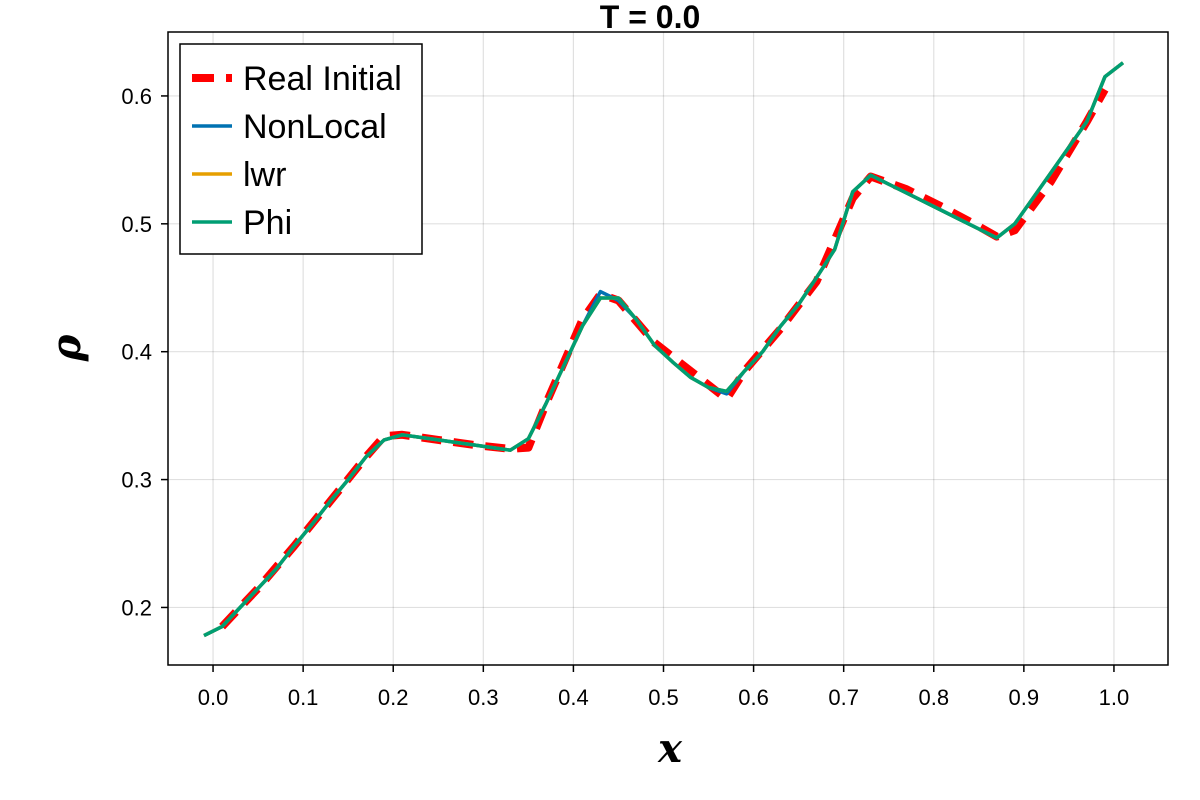 The width and height of the screenshot is (1200, 800). What do you see at coordinates (483, 697) in the screenshot?
I see `x-tick-label: 0.3` at bounding box center [483, 697].